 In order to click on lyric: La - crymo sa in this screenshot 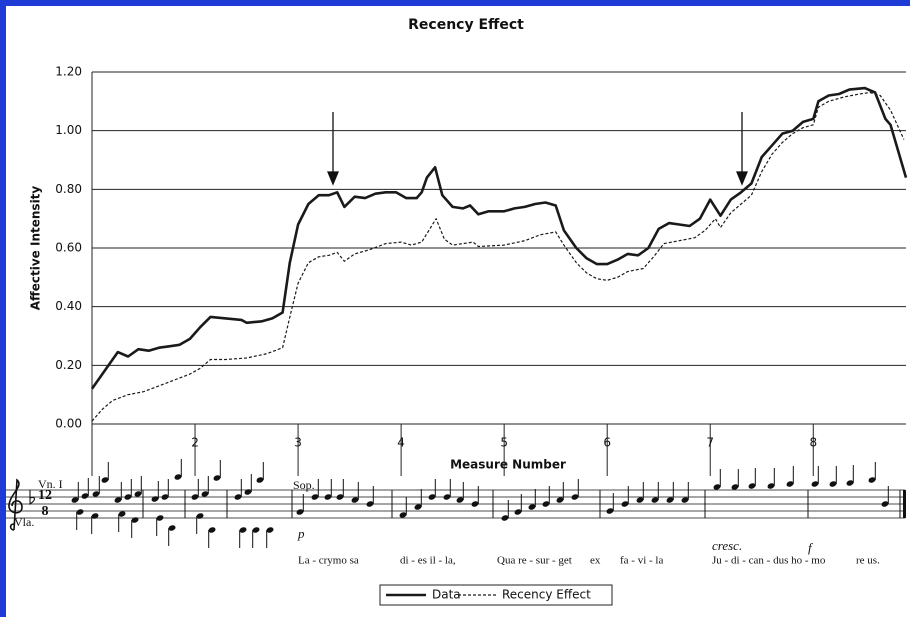, I will do `click(328, 561)`.